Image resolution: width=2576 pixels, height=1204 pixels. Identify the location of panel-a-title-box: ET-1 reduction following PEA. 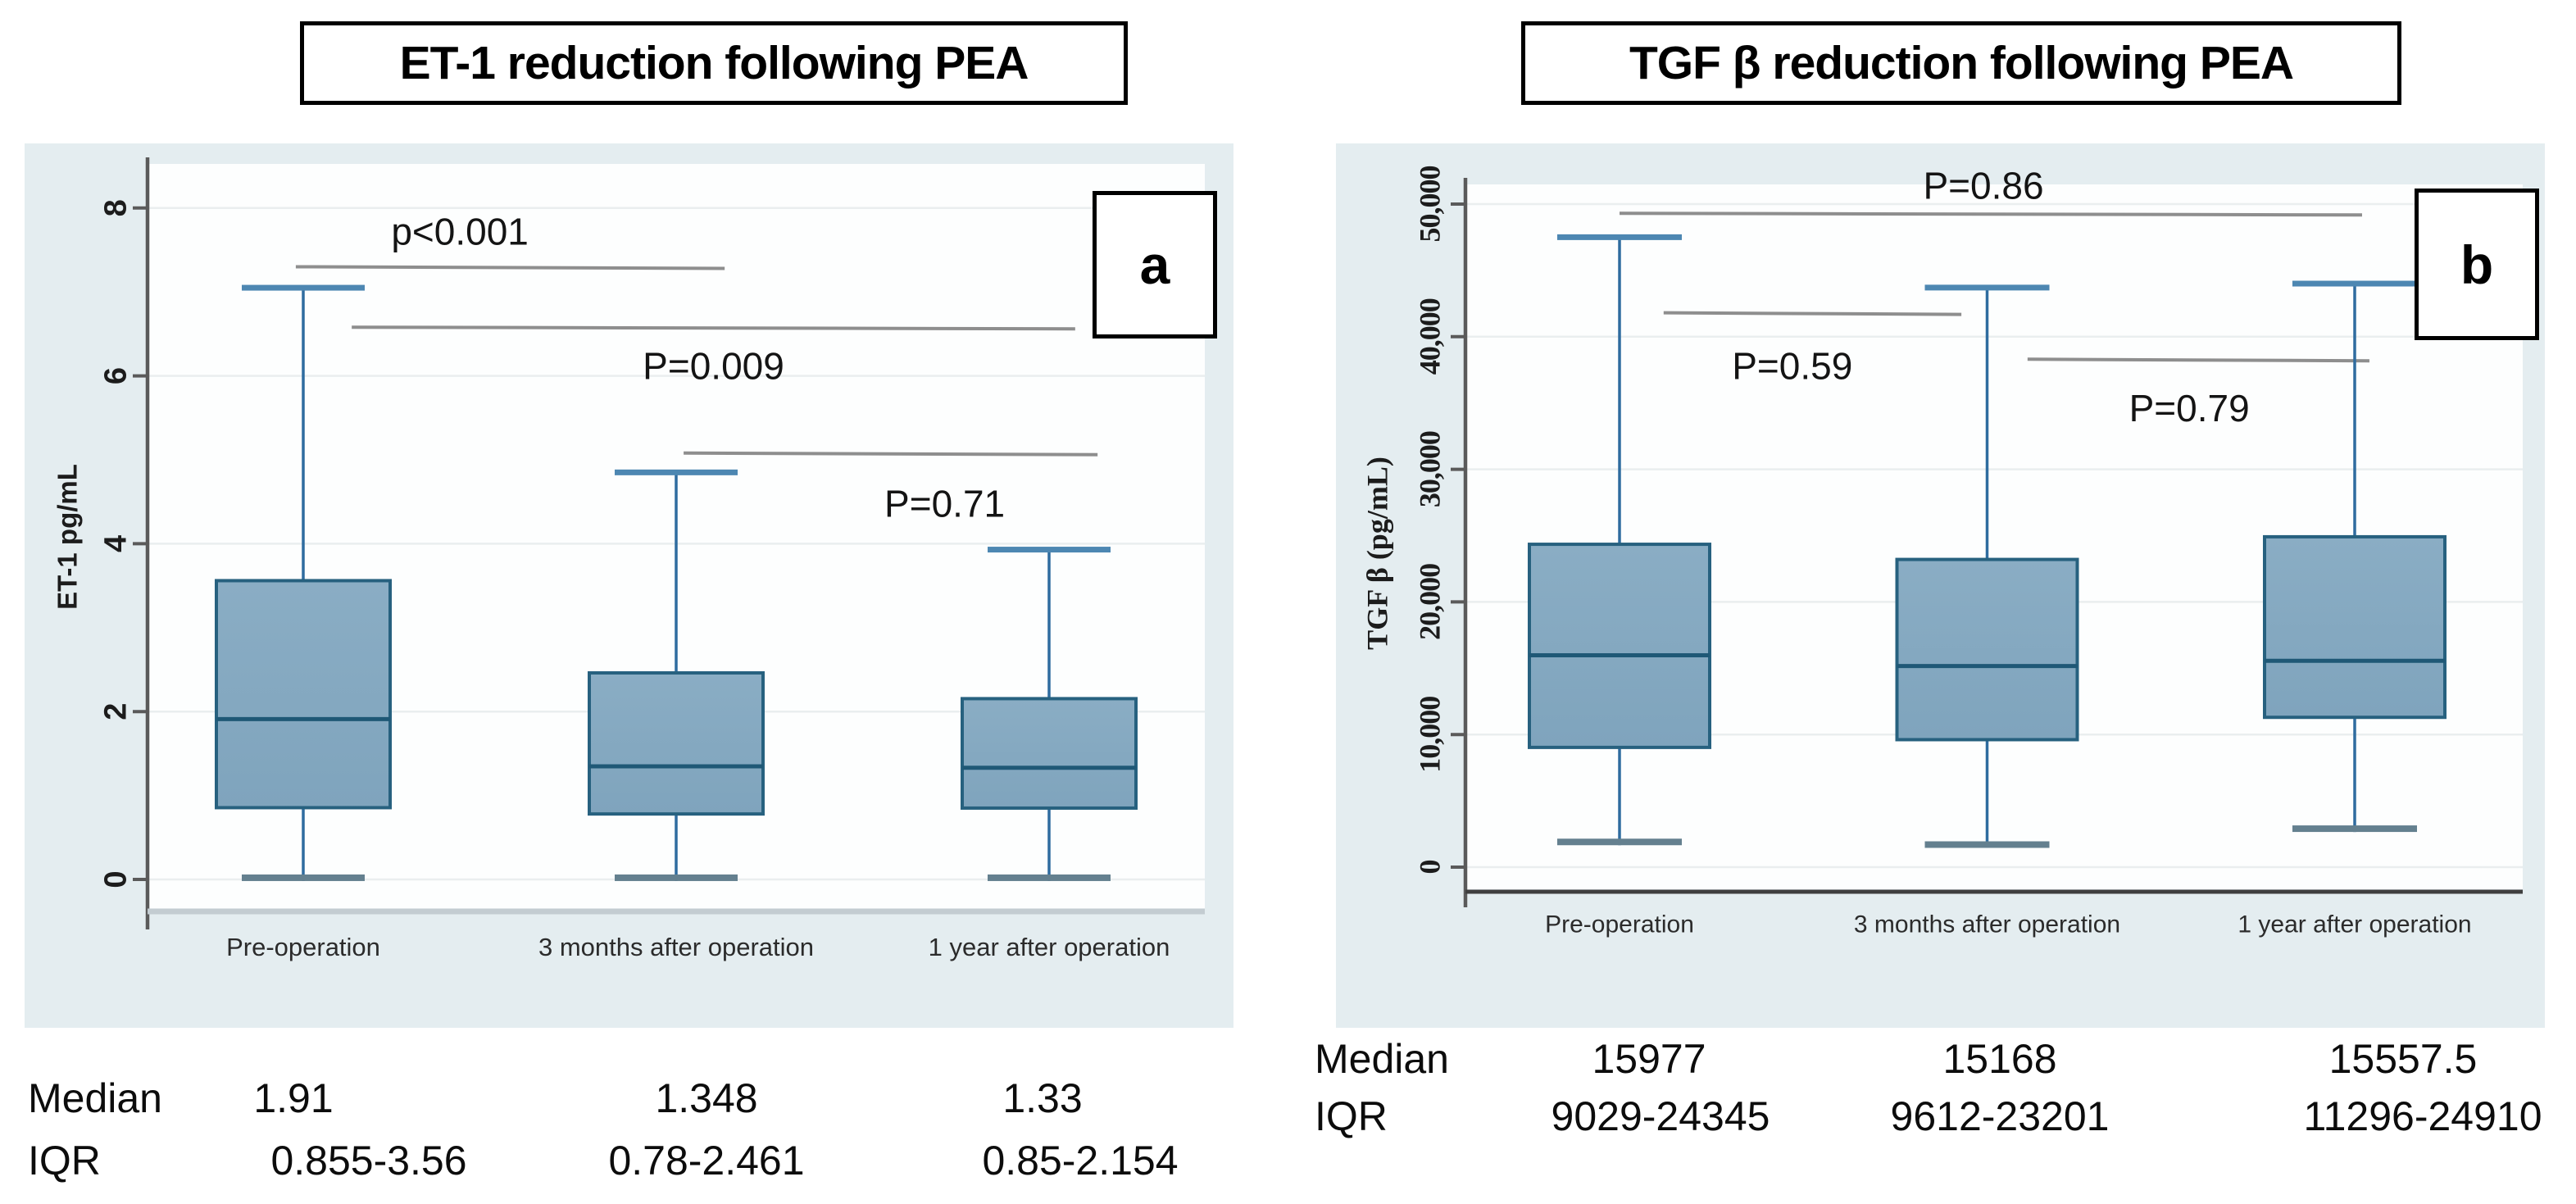
(714, 63).